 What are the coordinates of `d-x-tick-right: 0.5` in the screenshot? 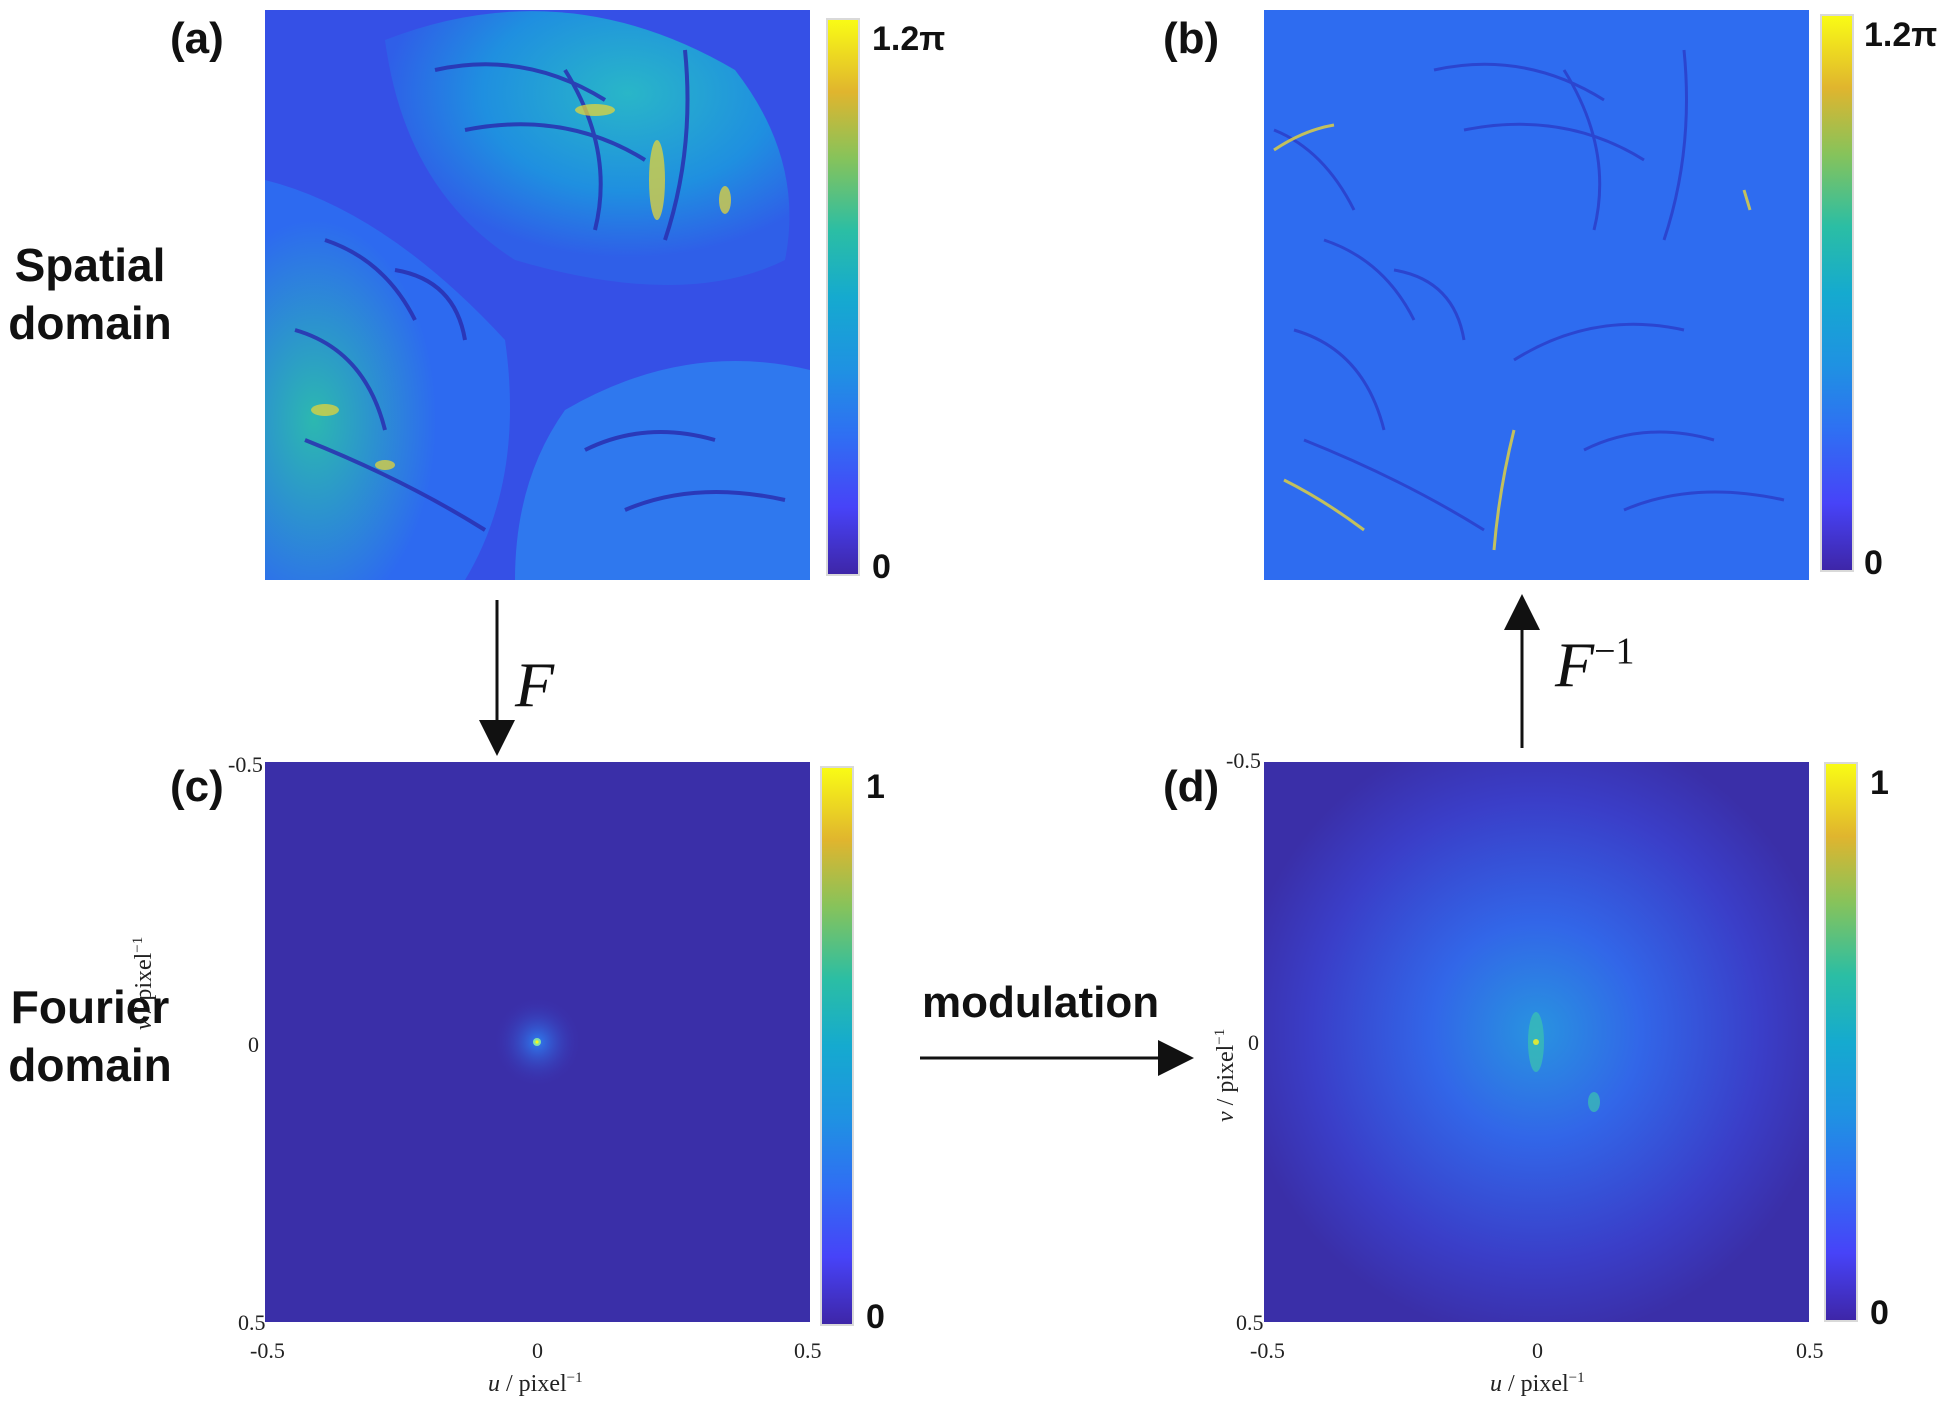 It's located at (1810, 1350).